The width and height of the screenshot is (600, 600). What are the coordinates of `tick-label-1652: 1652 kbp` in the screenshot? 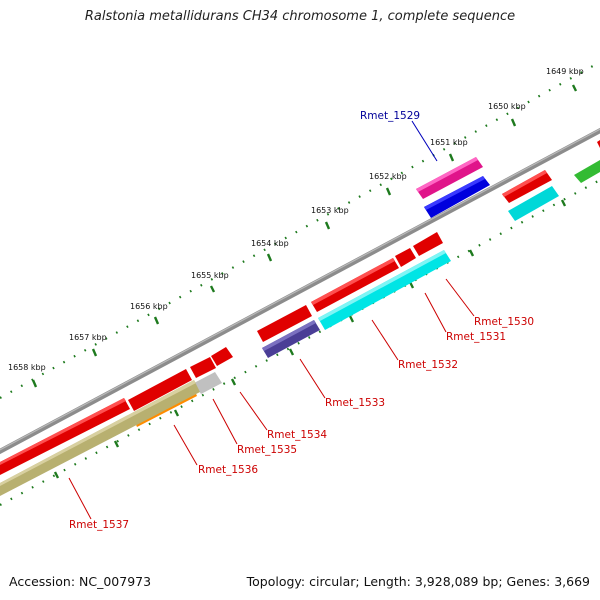 It's located at (388, 176).